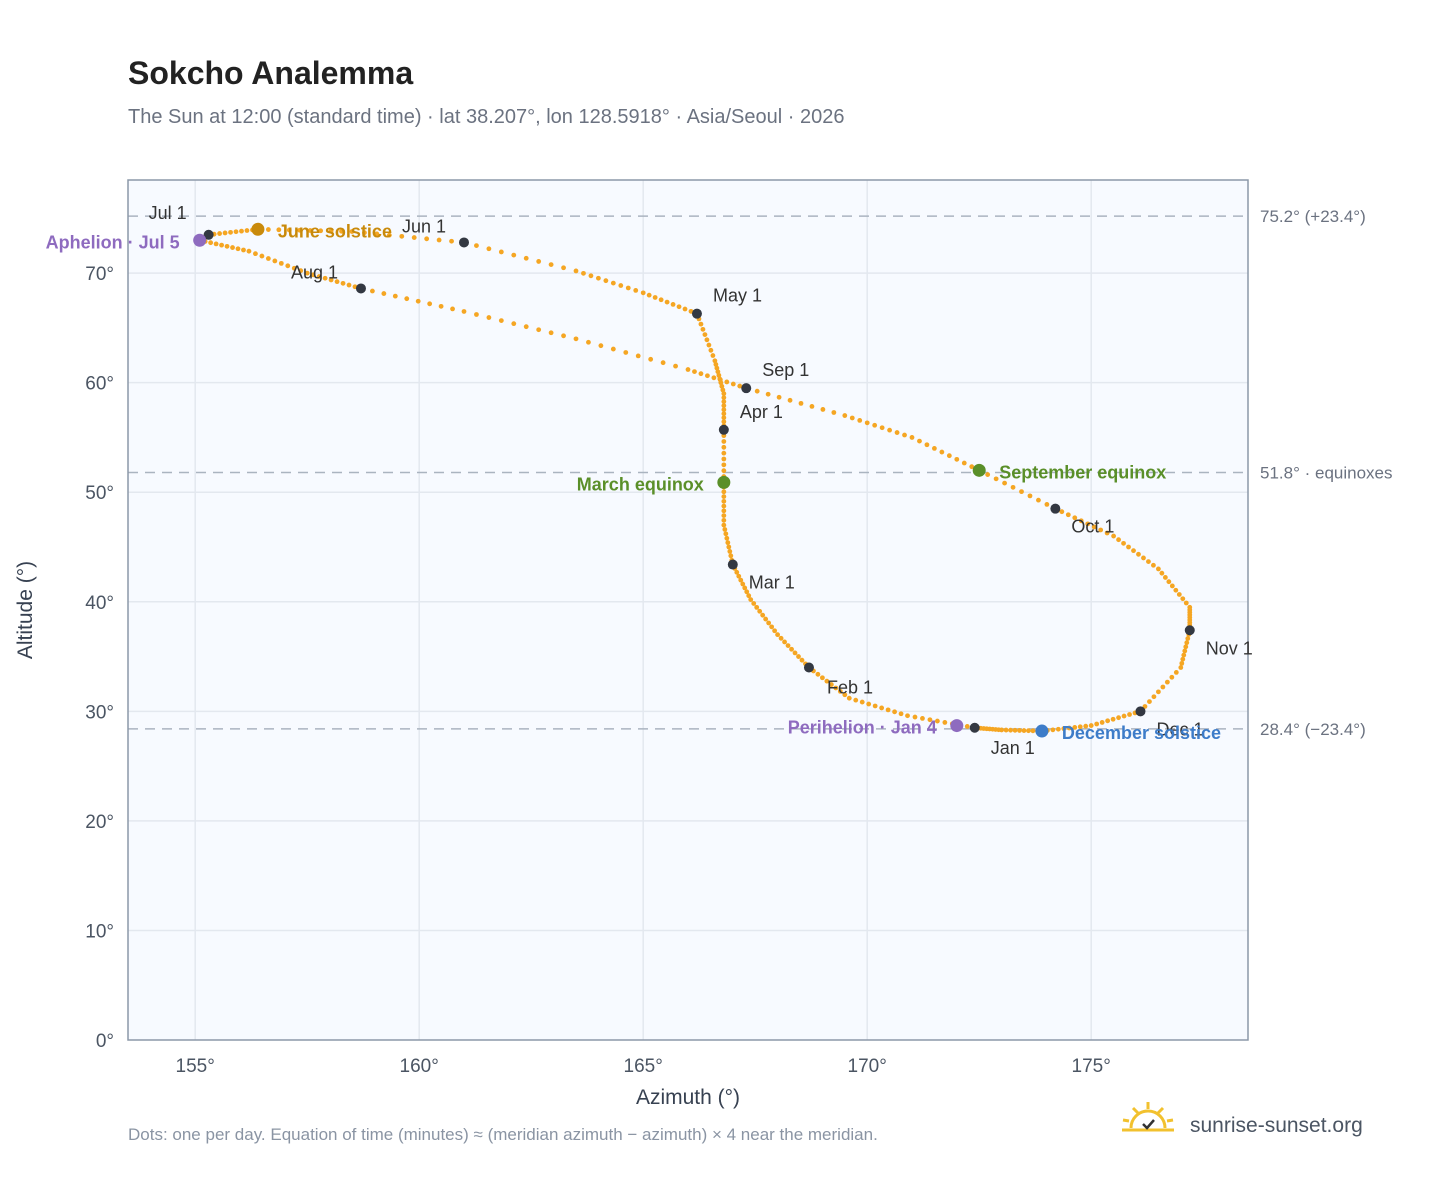 This screenshot has height=1188, width=1448. I want to click on x-tick-label: 160°, so click(419, 1066).